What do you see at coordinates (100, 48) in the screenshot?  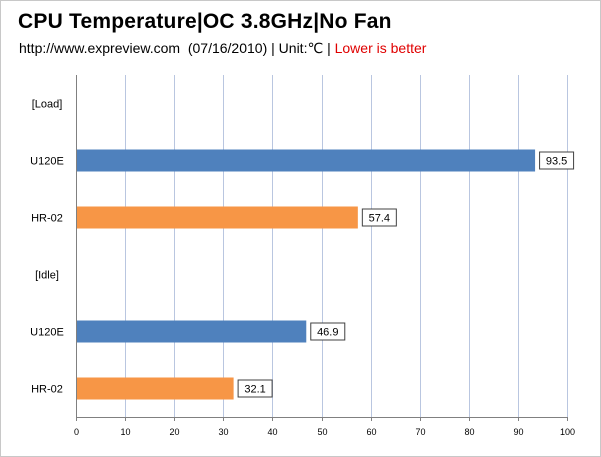 I see `source-url: http://www.expreview.com` at bounding box center [100, 48].